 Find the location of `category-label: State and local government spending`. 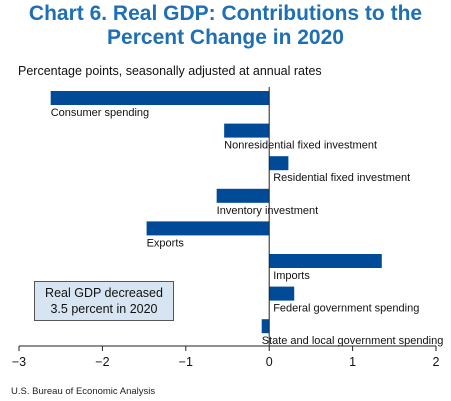

category-label: State and local government spending is located at coordinates (353, 341).